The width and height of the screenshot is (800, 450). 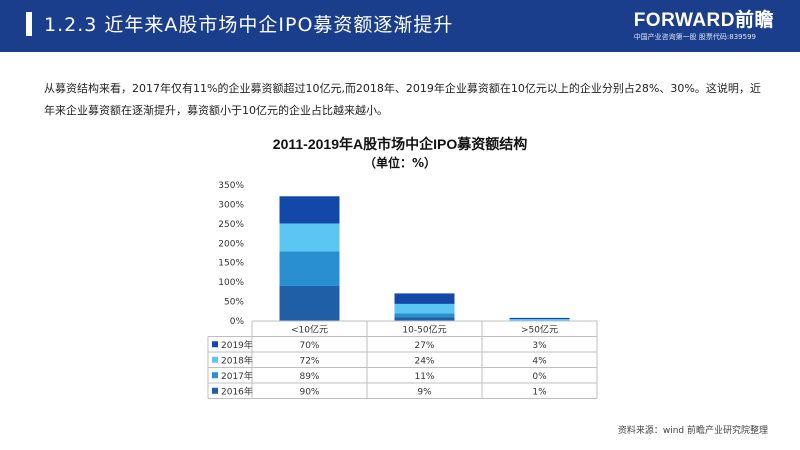 I want to click on page-title: 1.2.3 近年来A股市场中企IPO募资额逐渐提升, so click(x=249, y=25).